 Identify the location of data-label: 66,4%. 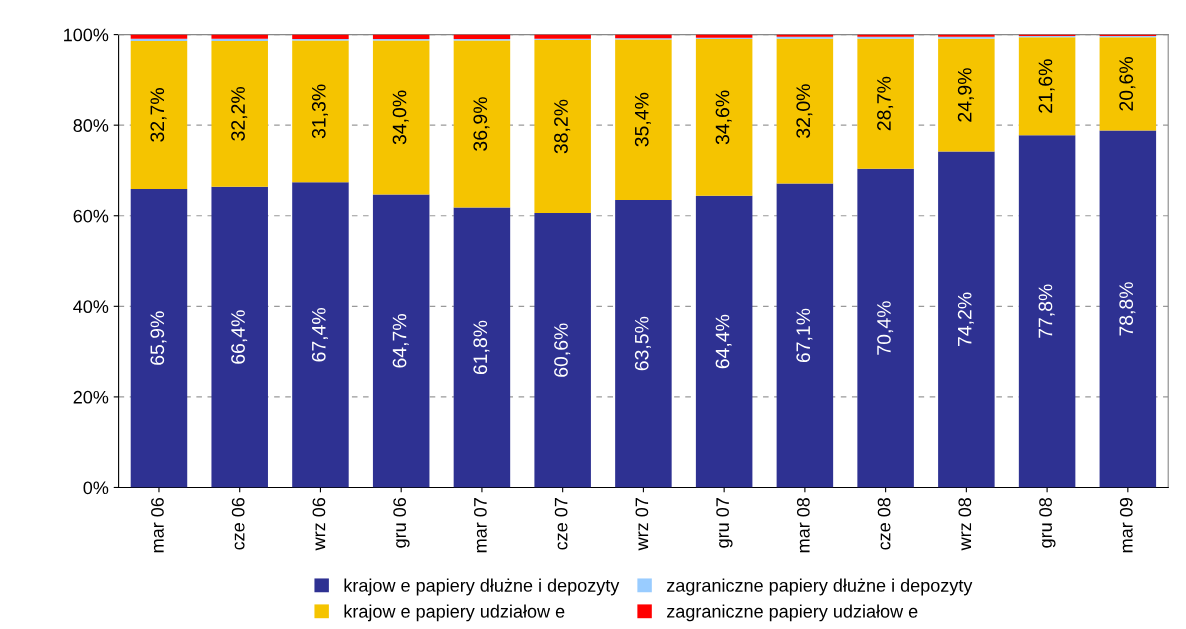
(239, 337).